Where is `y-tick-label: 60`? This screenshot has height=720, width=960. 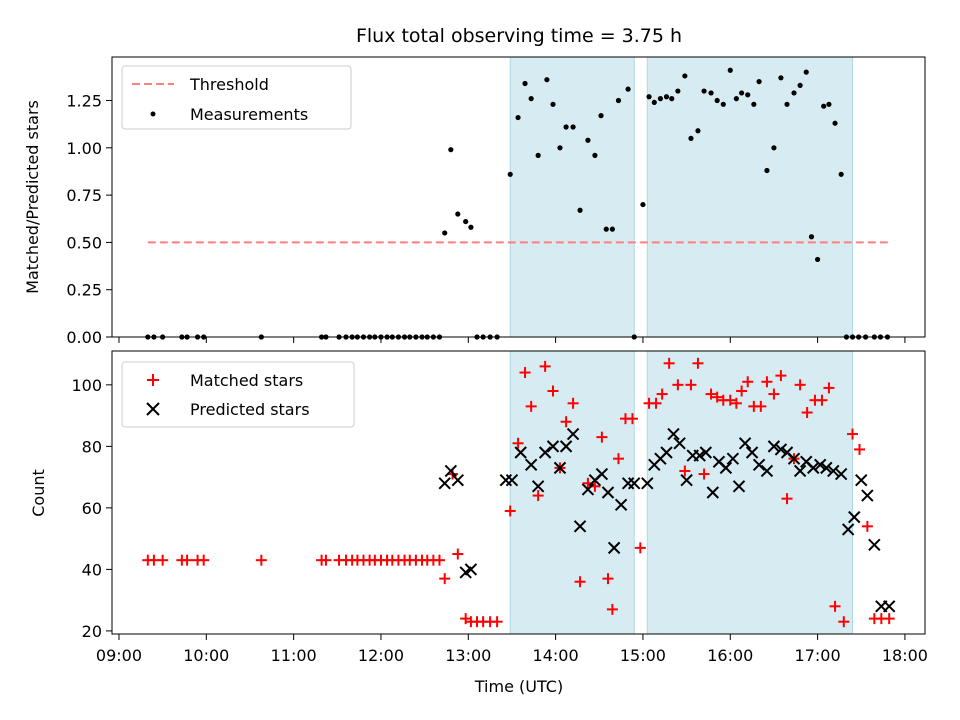
y-tick-label: 60 is located at coordinates (92, 508).